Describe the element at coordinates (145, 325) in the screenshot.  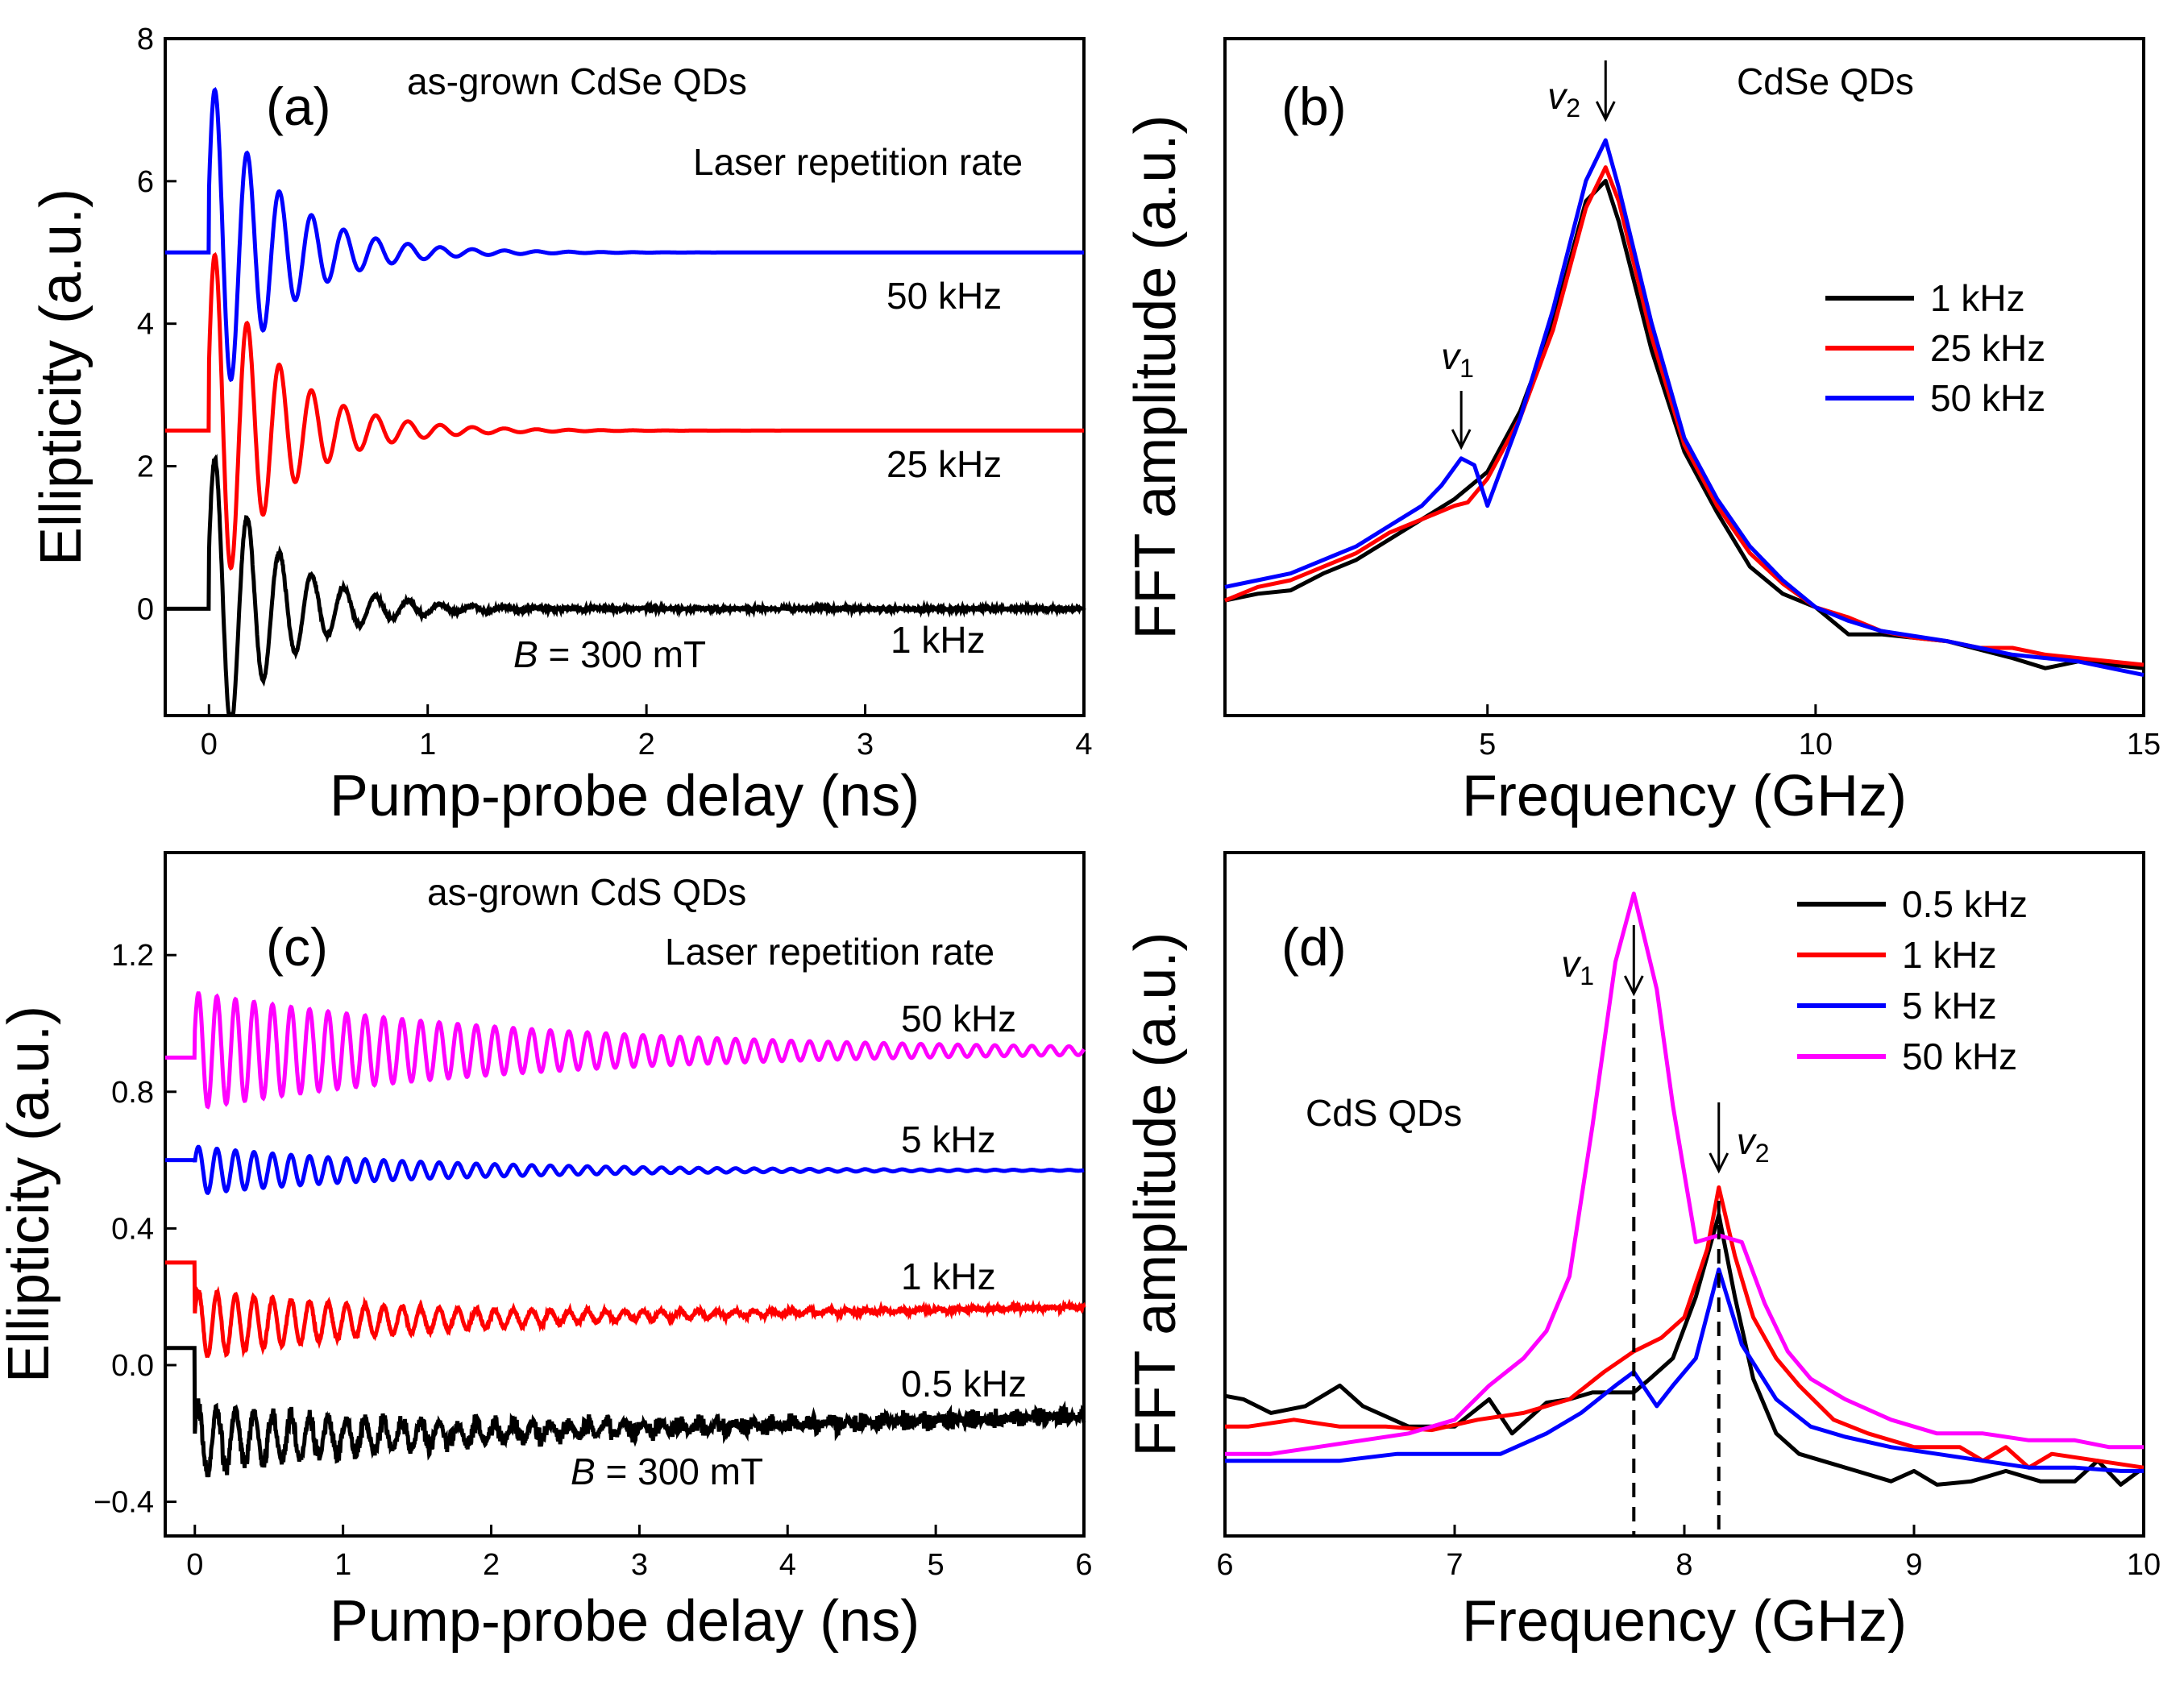
I see `y-tick-label: 4` at that location.